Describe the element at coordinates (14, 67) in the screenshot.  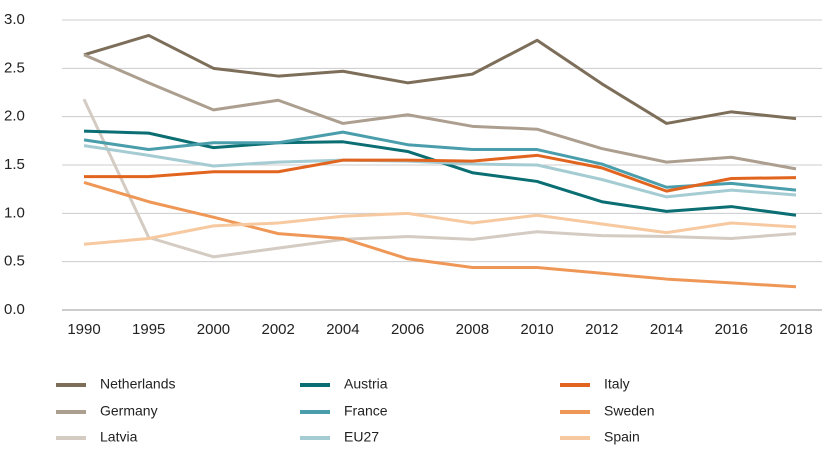
I see `y-tick-label: 2.5` at that location.